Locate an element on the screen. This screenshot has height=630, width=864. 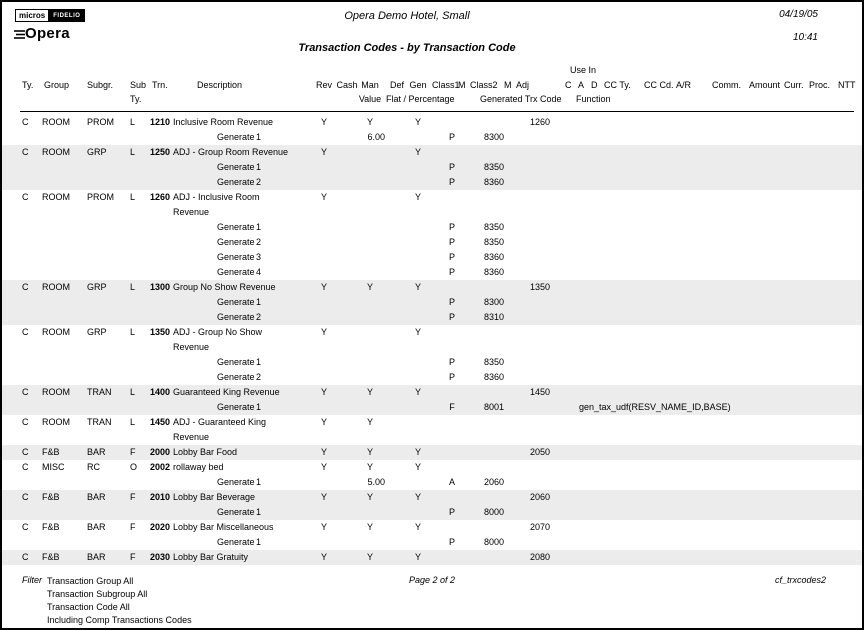
cell-subgroup: TRAN is located at coordinates (99, 422).